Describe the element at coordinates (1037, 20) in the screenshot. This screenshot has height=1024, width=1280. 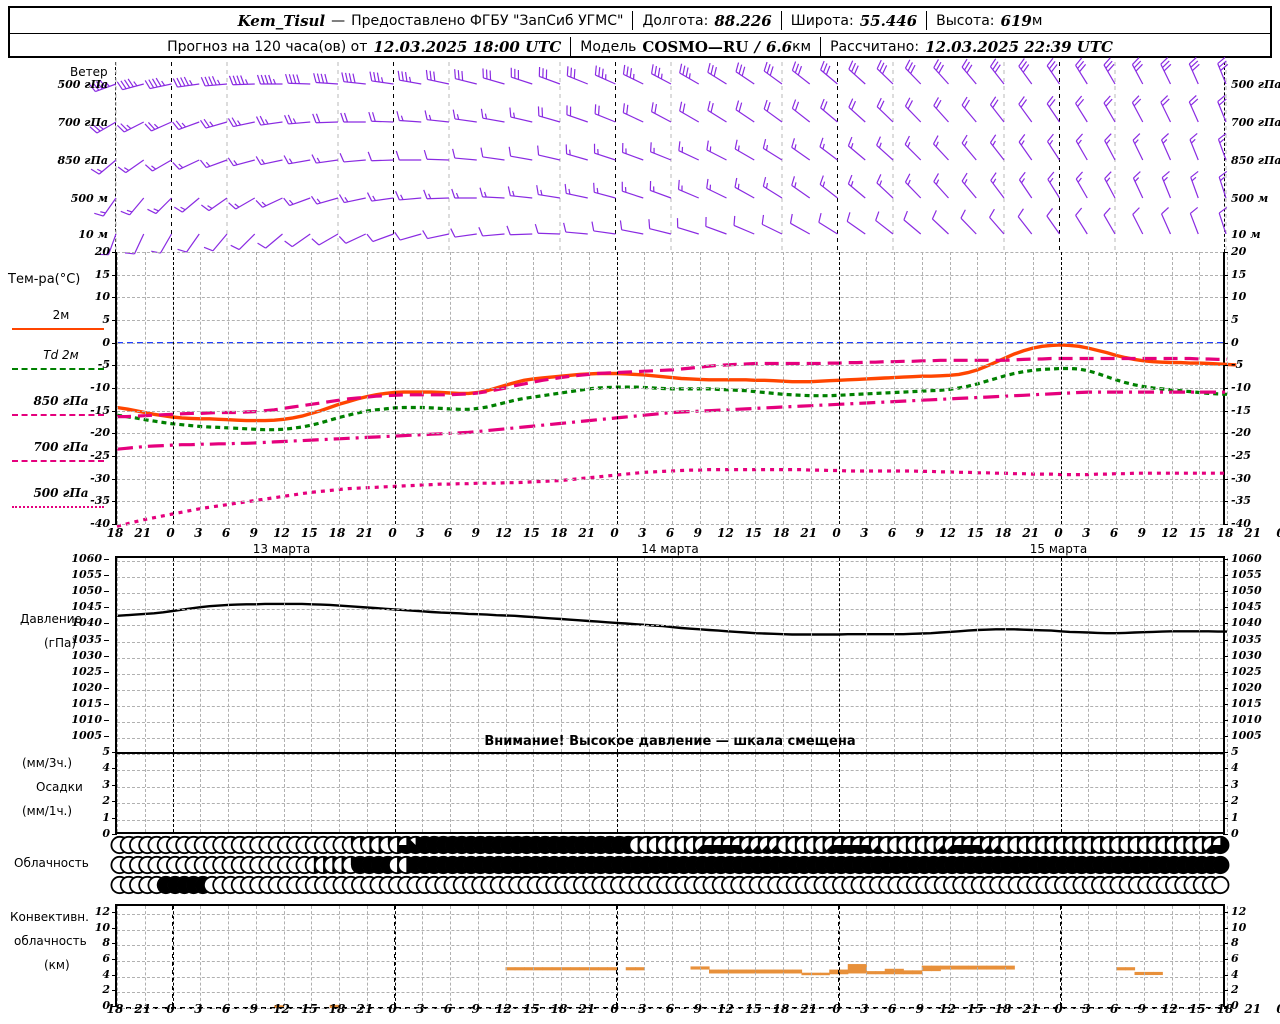
I see `altitude-unit: м` at that location.